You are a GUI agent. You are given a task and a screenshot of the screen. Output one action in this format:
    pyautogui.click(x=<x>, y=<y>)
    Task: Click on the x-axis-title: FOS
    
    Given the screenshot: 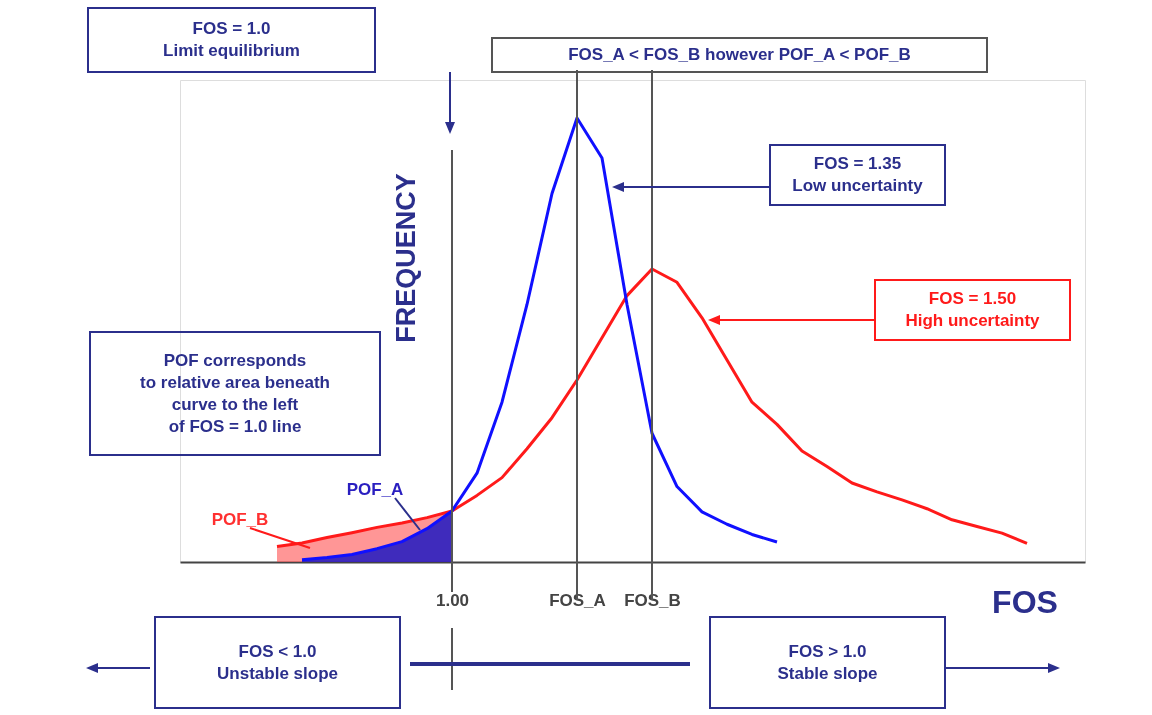 What is the action you would take?
    pyautogui.click(x=1025, y=602)
    